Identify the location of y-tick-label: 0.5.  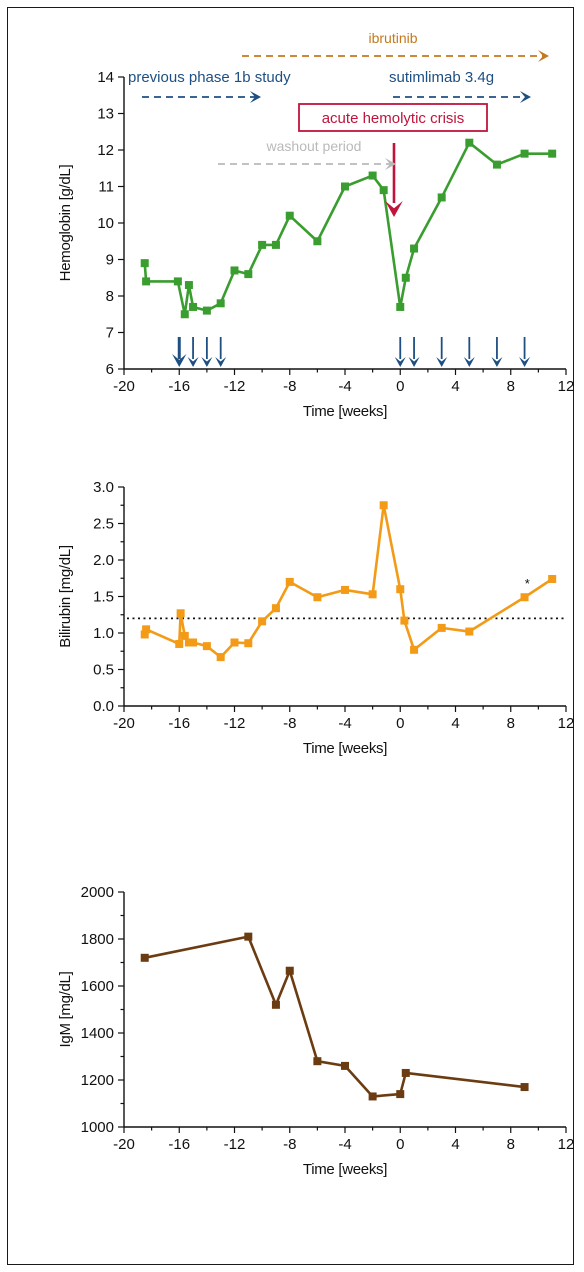
(103, 670).